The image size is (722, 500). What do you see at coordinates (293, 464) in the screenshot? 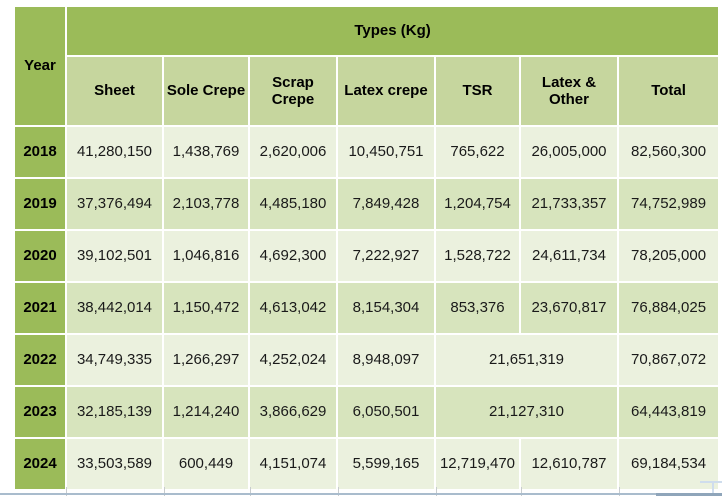
I see `table-cell: 4,151,074` at bounding box center [293, 464].